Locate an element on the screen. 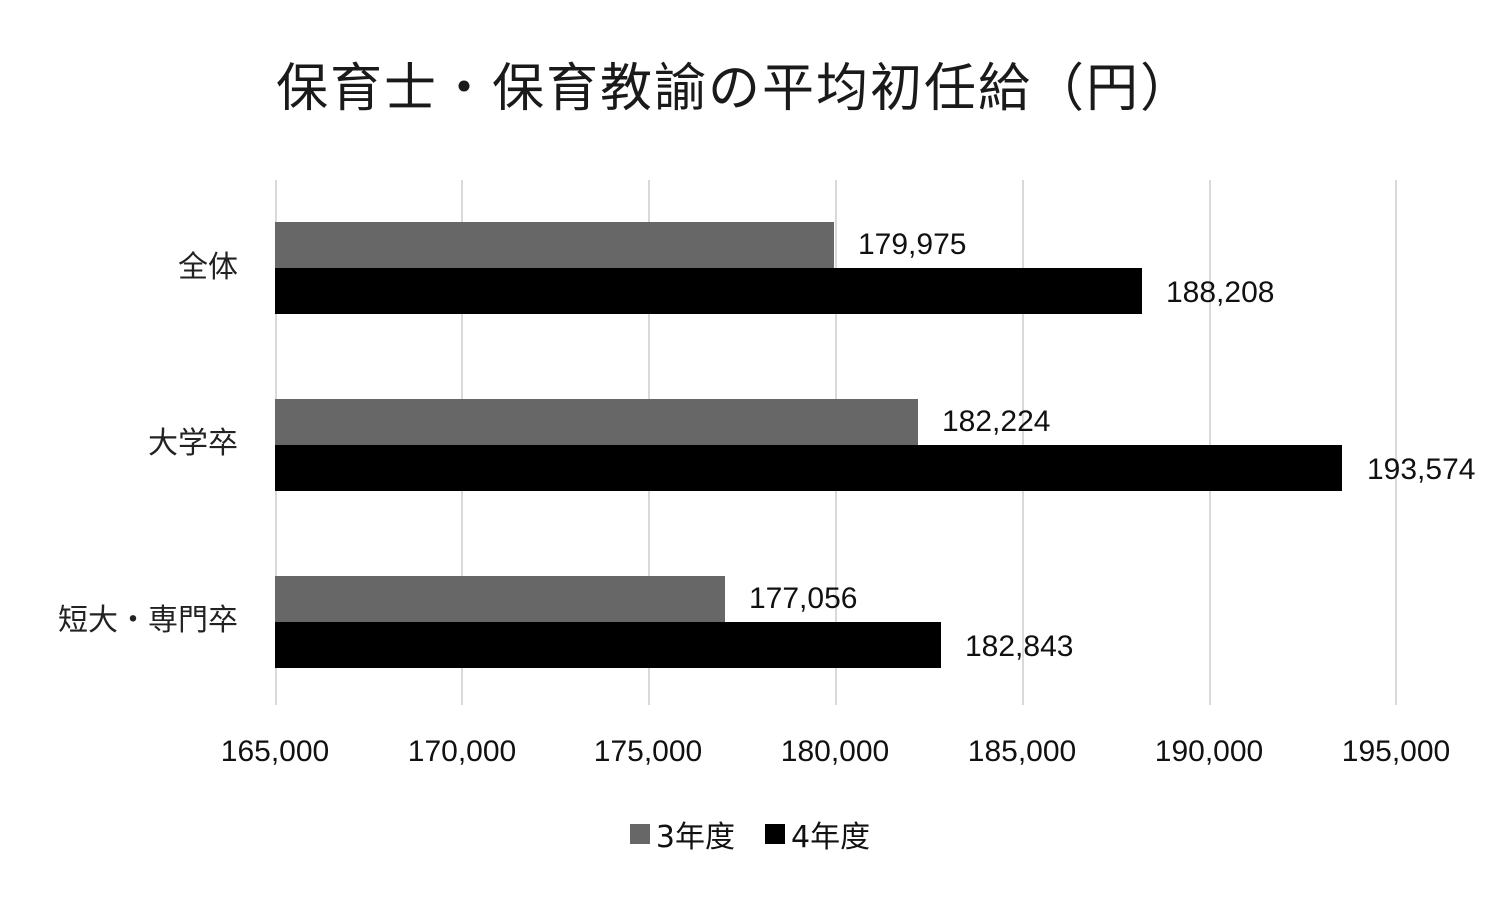 This screenshot has height=903, width=1500. category-label: 全体 is located at coordinates (208, 267).